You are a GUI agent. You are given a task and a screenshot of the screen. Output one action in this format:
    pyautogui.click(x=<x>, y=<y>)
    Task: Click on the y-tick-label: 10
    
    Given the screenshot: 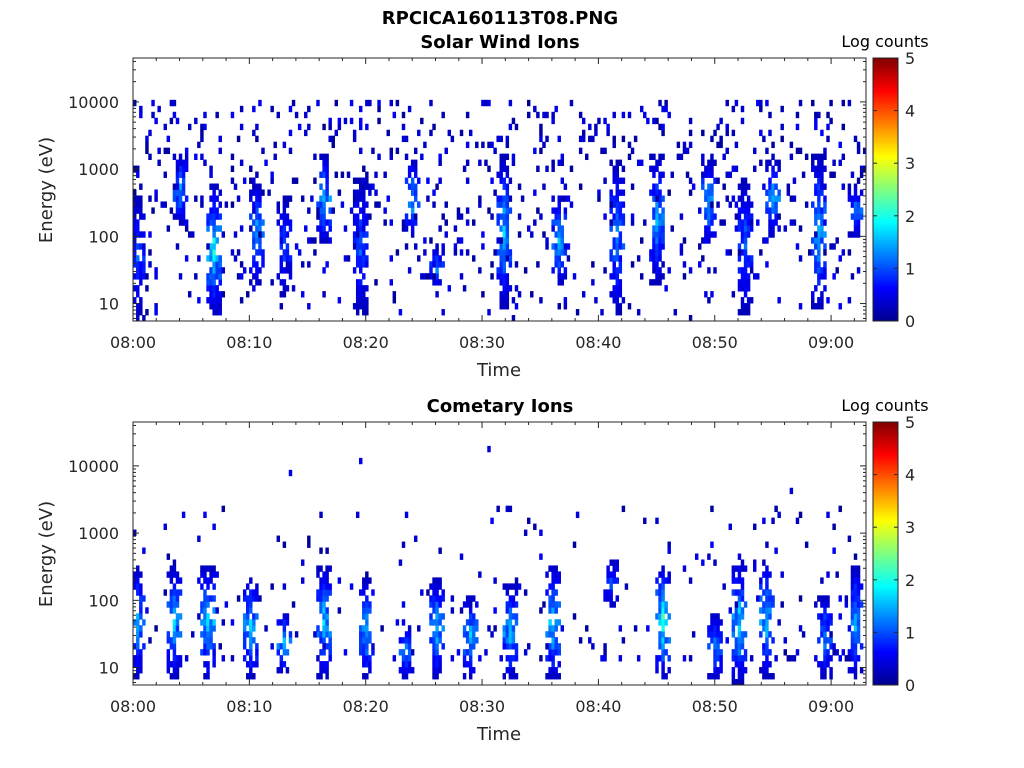 What is the action you would take?
    pyautogui.click(x=109, y=304)
    